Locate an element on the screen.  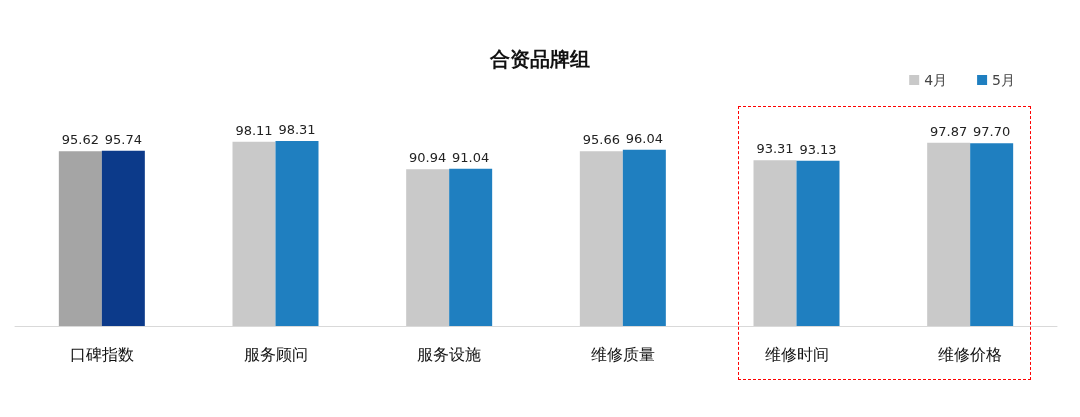
x-tick-label: 服务顾问 is located at coordinates (275, 354).